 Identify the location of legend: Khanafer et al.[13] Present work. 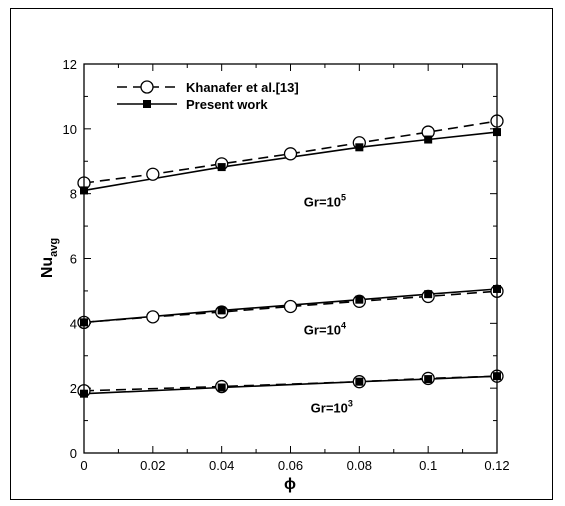
(208, 96).